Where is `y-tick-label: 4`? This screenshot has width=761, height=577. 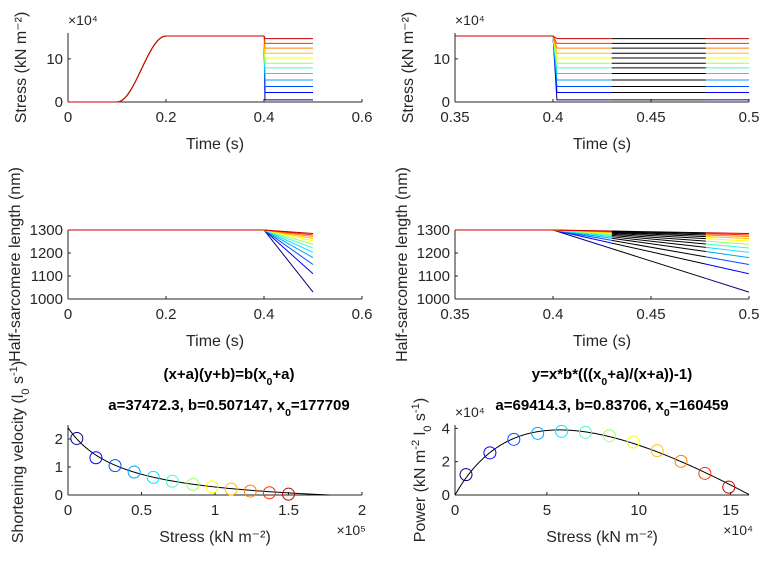 y-tick-label: 4 is located at coordinates (446, 428).